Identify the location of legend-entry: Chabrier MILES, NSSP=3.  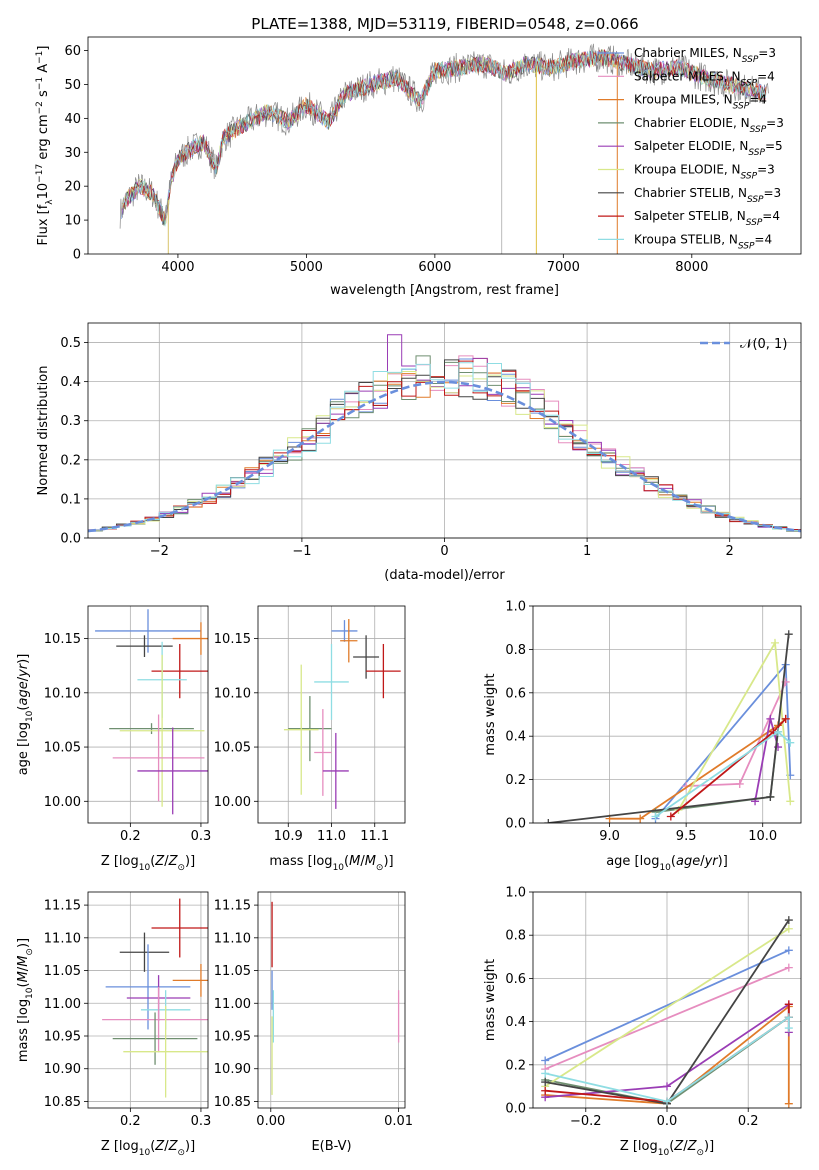
(705, 55).